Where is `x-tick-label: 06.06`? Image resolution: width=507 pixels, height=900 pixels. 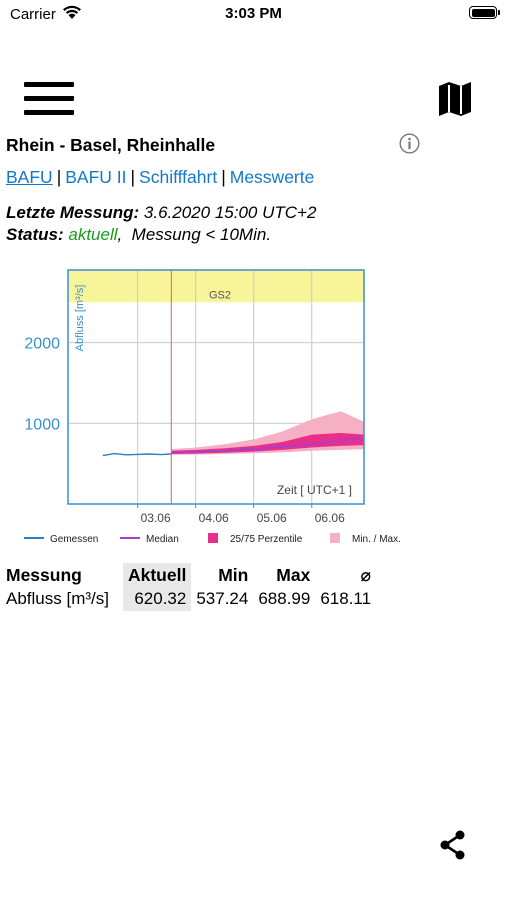 x-tick-label: 06.06 is located at coordinates (330, 518).